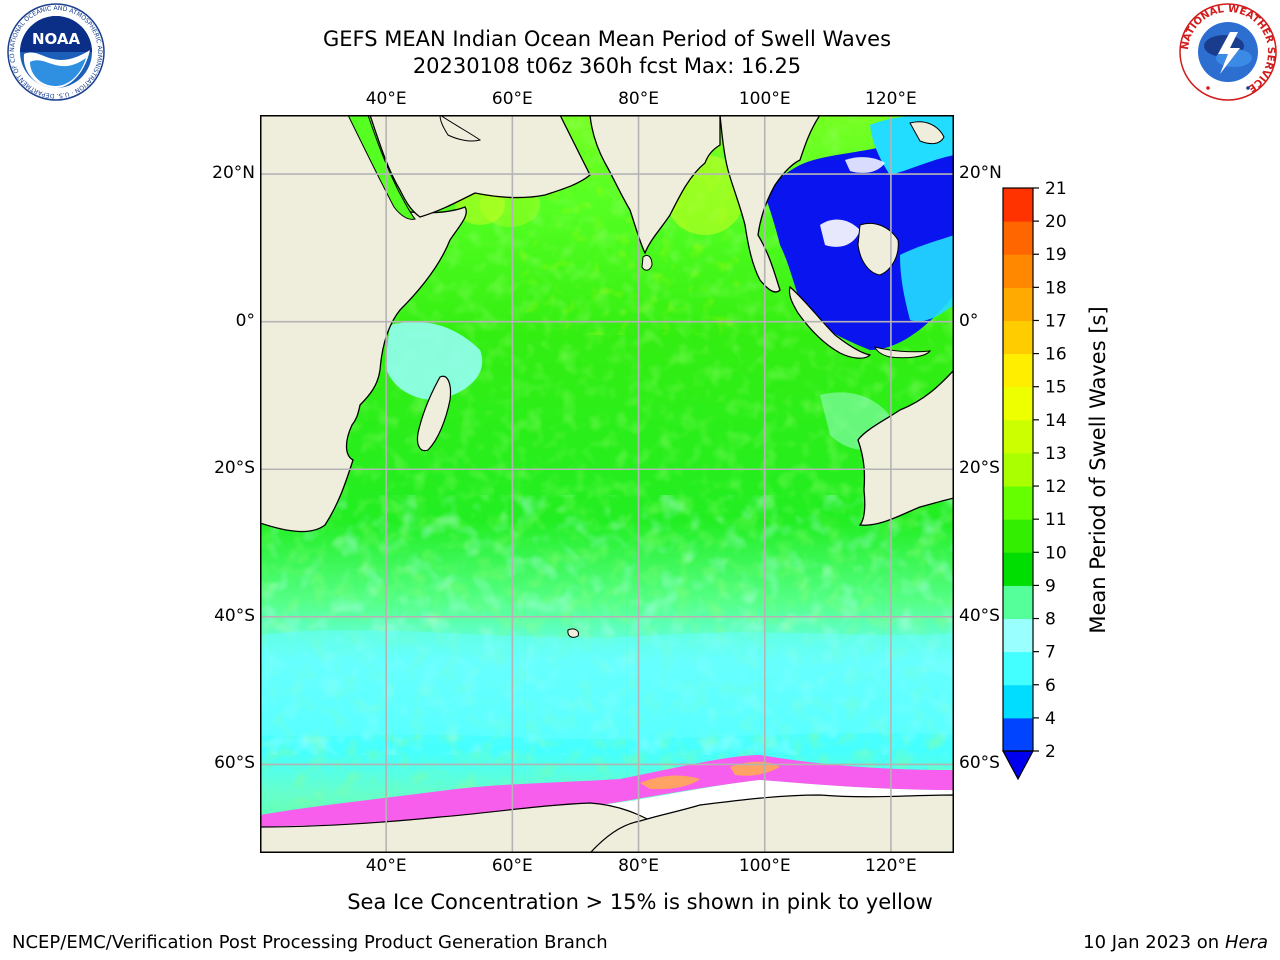  What do you see at coordinates (1056, 321) in the screenshot?
I see `colorbar-tick-label: 17` at bounding box center [1056, 321].